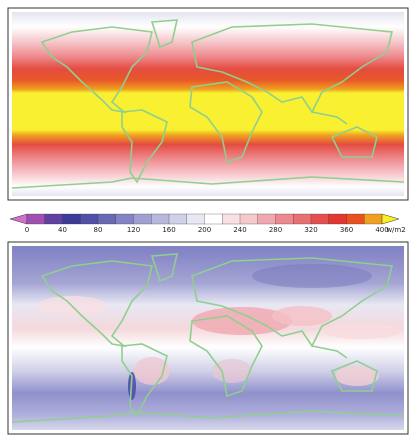 The image size is (416, 440). I want to click on colorbar-tick-label: 280, so click(275, 230).